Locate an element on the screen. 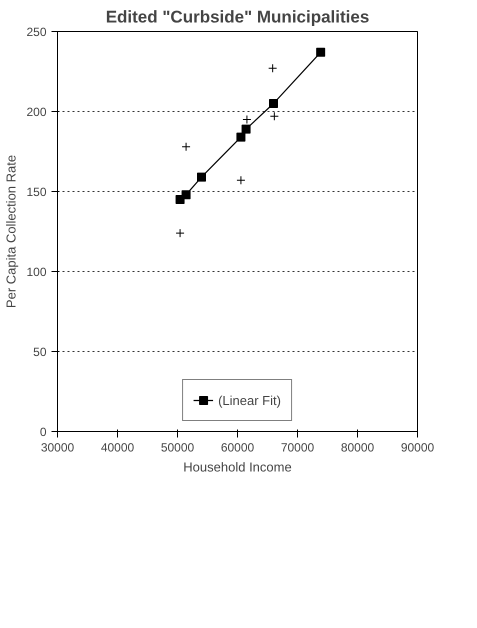  x-tick-label: 70000 is located at coordinates (297, 447).